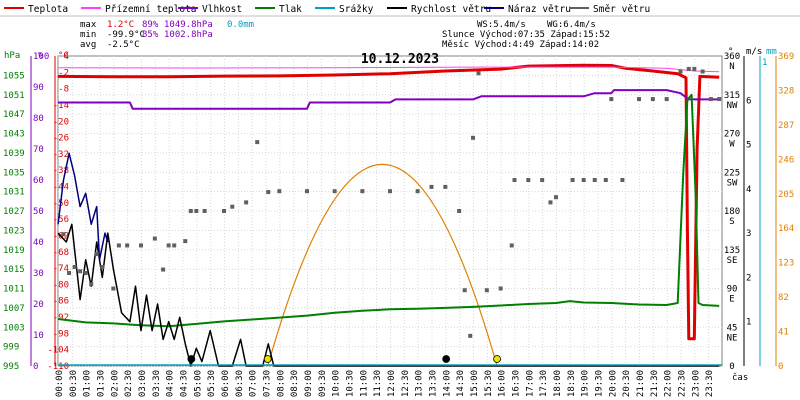  What do you see at coordinates (655, 383) in the screenshot?
I see `axis-tick-time: 21:30` at bounding box center [655, 383].